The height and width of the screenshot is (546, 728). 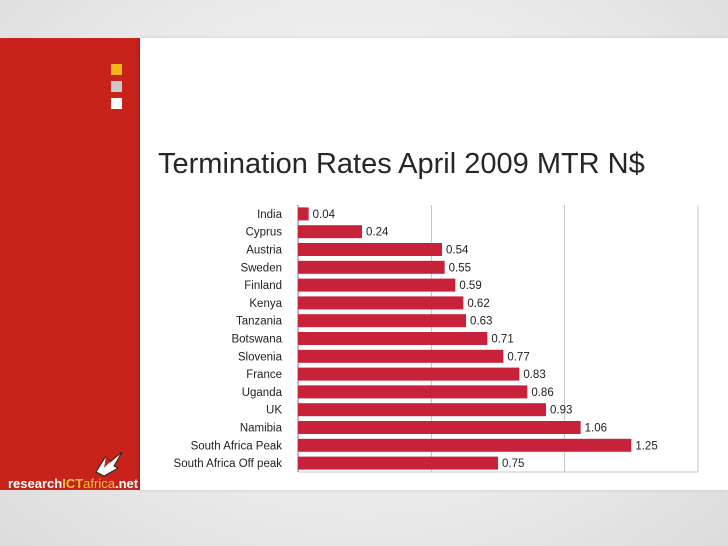 What do you see at coordinates (274, 411) in the screenshot?
I see `category-label: UK` at bounding box center [274, 411].